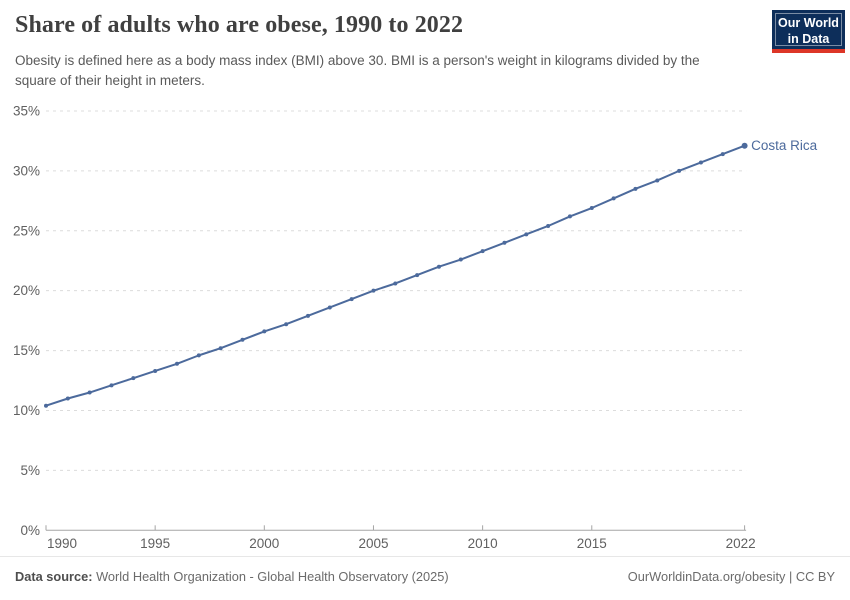  What do you see at coordinates (329, 307) in the screenshot?
I see `data-point-2003` at bounding box center [329, 307].